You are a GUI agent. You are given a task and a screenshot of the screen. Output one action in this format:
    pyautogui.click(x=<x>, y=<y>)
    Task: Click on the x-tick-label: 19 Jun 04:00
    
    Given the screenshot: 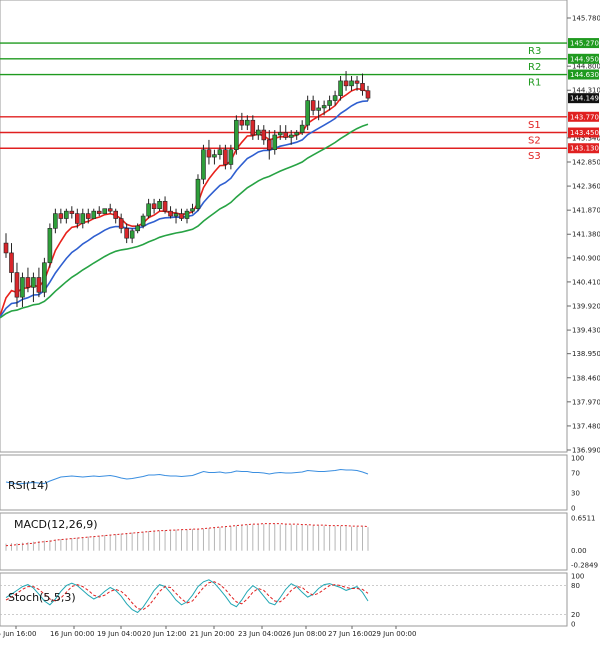 What is the action you would take?
    pyautogui.click(x=119, y=634)
    